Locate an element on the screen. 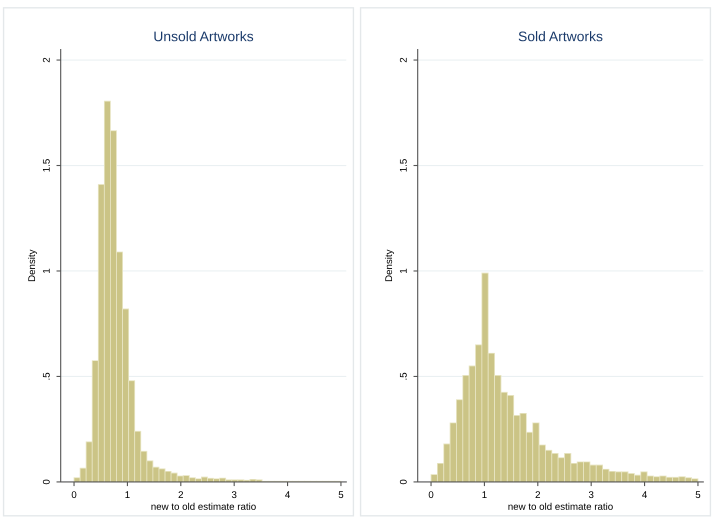 Image resolution: width=714 pixels, height=521 pixels. chart-title: Unsold Artworks is located at coordinates (204, 36).